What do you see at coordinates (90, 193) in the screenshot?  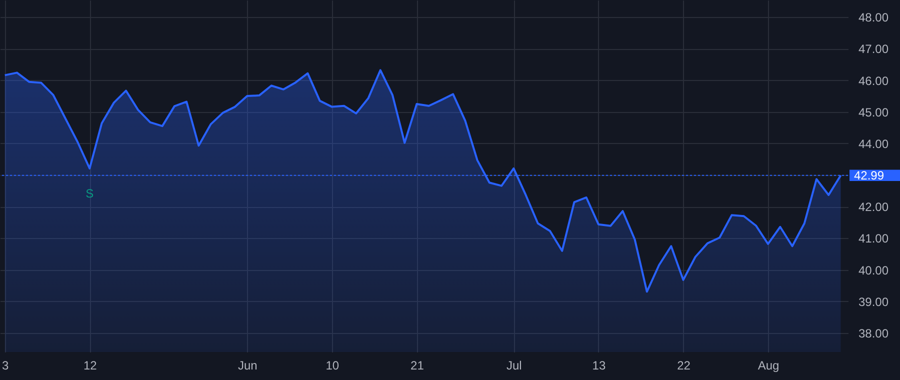 I see `annotation: S` at bounding box center [90, 193].